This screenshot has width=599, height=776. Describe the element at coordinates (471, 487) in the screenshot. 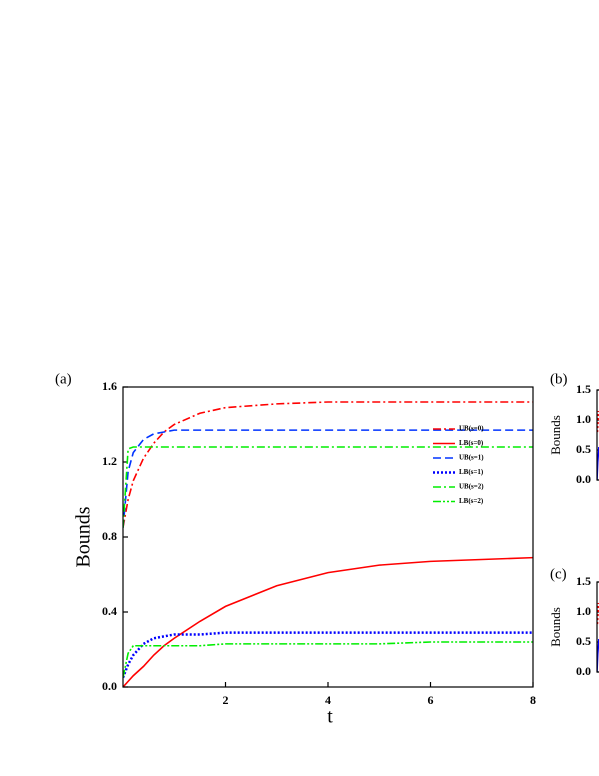

I see `legend-label: UB(s=2)` at that location.